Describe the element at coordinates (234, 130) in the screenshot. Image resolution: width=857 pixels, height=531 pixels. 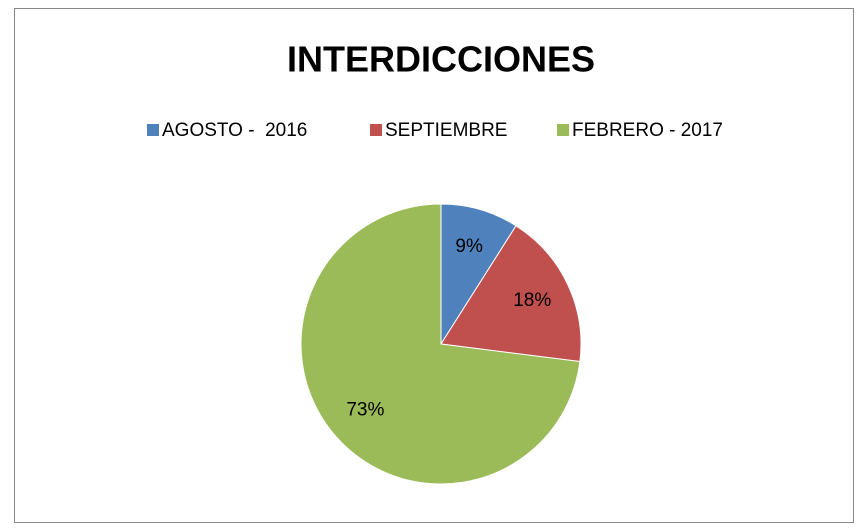
I see `legend-label: AGOSTO - 2016` at that location.